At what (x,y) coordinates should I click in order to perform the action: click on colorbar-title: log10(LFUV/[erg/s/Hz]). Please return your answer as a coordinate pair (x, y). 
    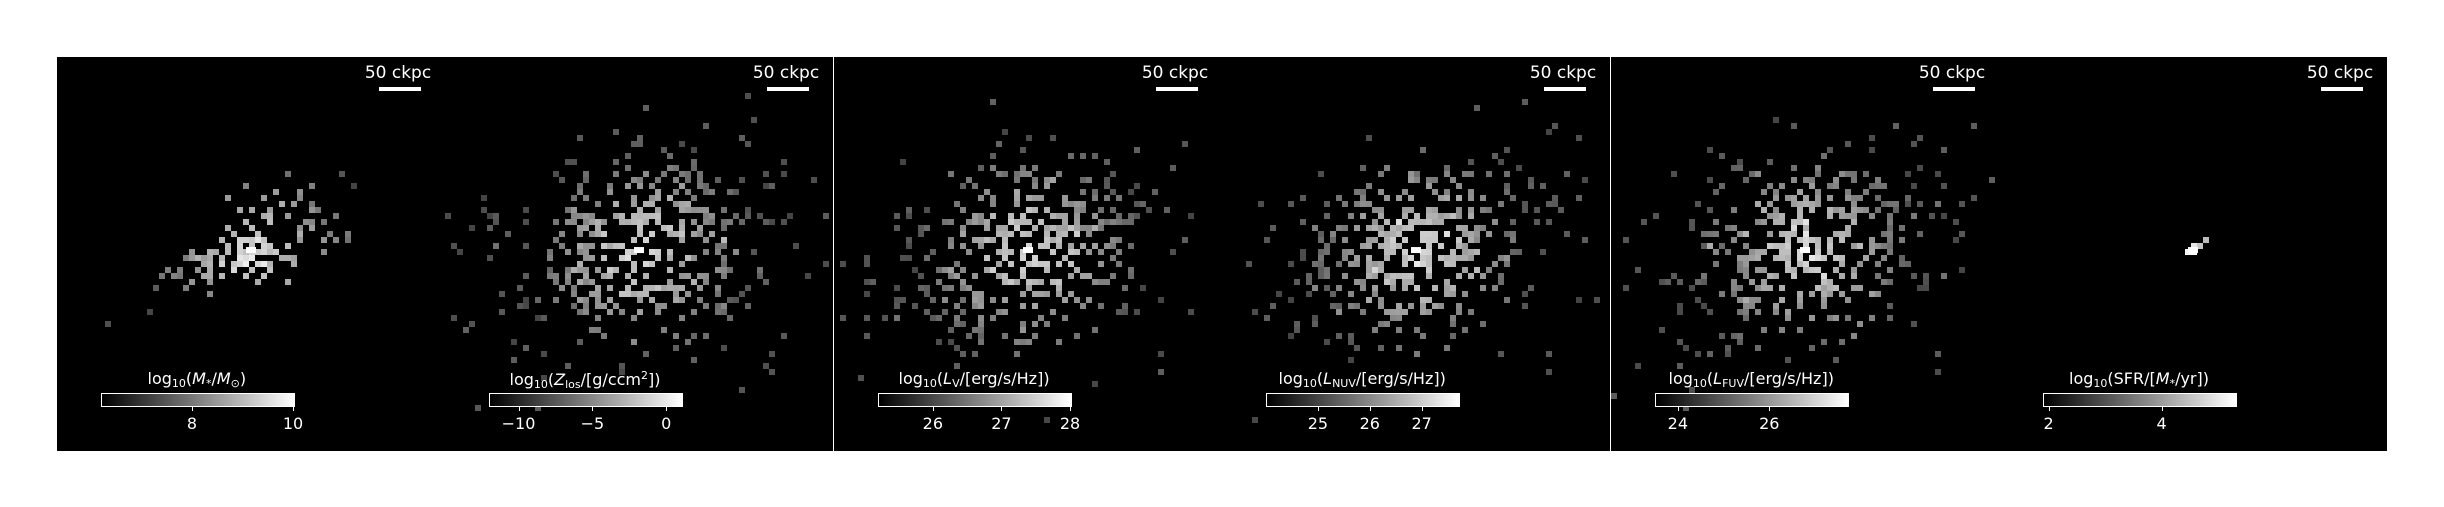
    Looking at the image, I should click on (1751, 379).